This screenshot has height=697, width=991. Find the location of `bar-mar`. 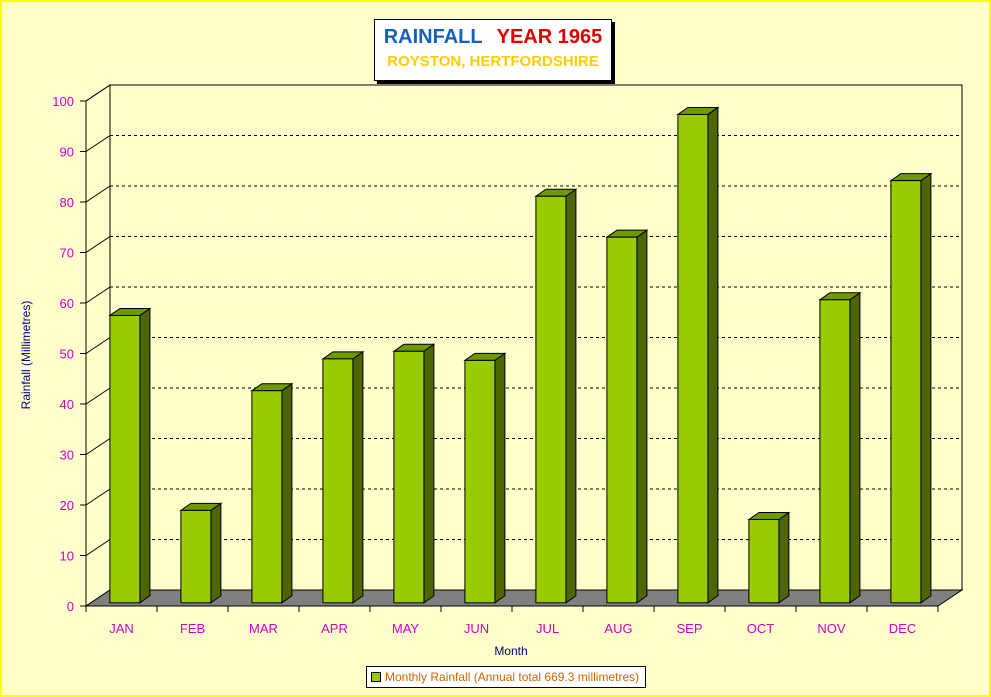

bar-mar is located at coordinates (272, 493).